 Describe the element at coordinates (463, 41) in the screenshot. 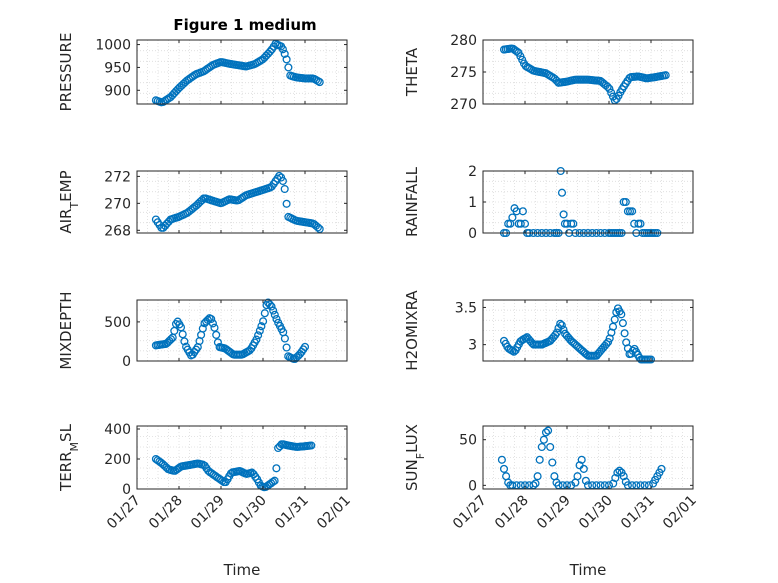

I see `y-tick-label: 280` at that location.